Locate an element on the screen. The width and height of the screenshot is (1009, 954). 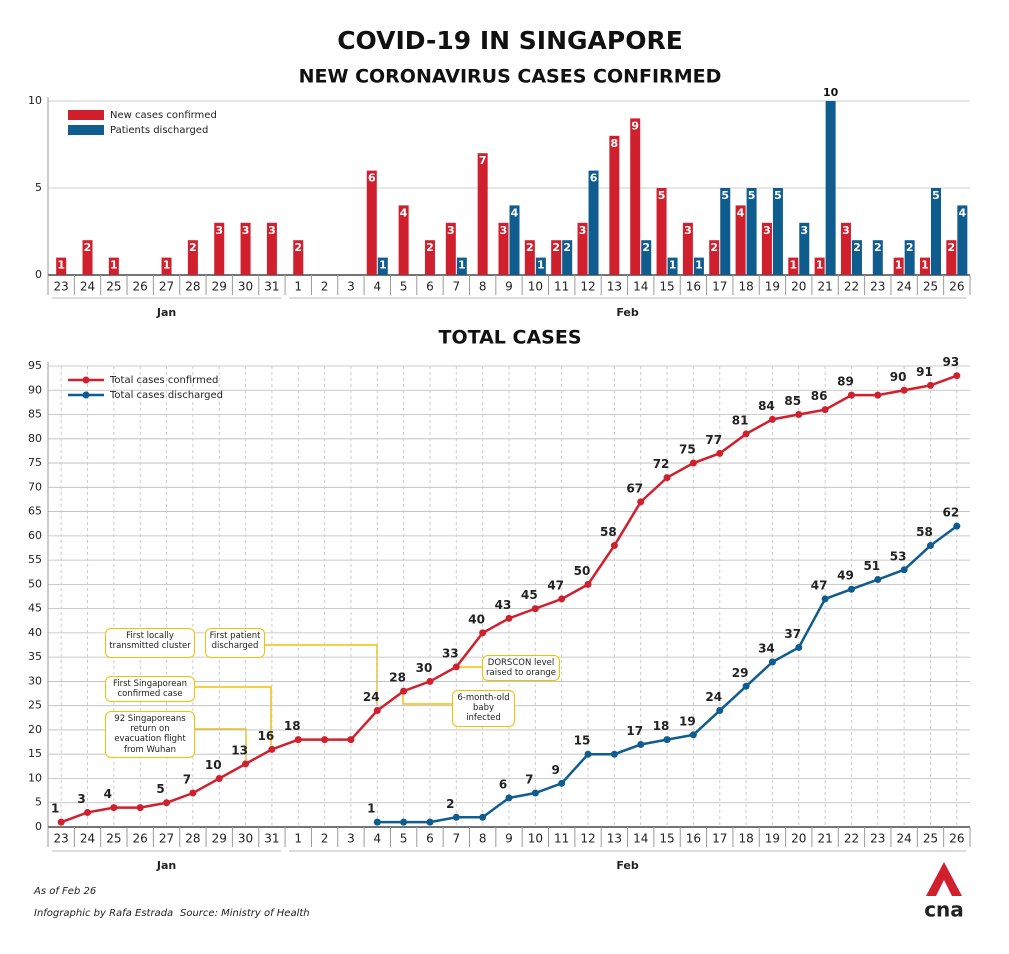
bar-label: 3 is located at coordinates (804, 230).